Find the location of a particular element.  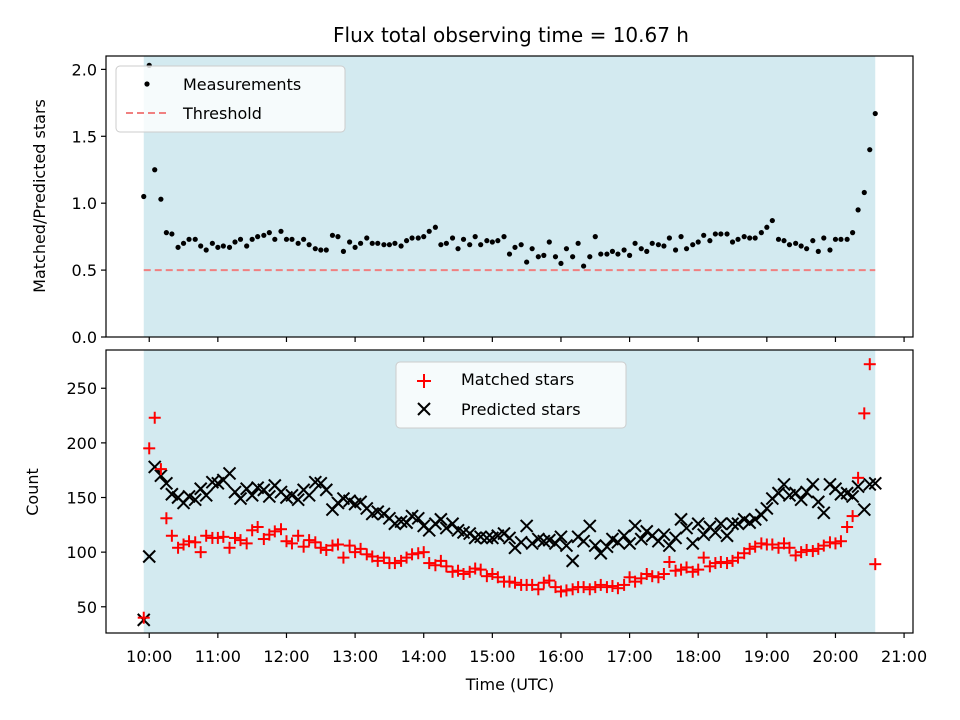

bottom-y-tick-label: 250 is located at coordinates (81, 388).